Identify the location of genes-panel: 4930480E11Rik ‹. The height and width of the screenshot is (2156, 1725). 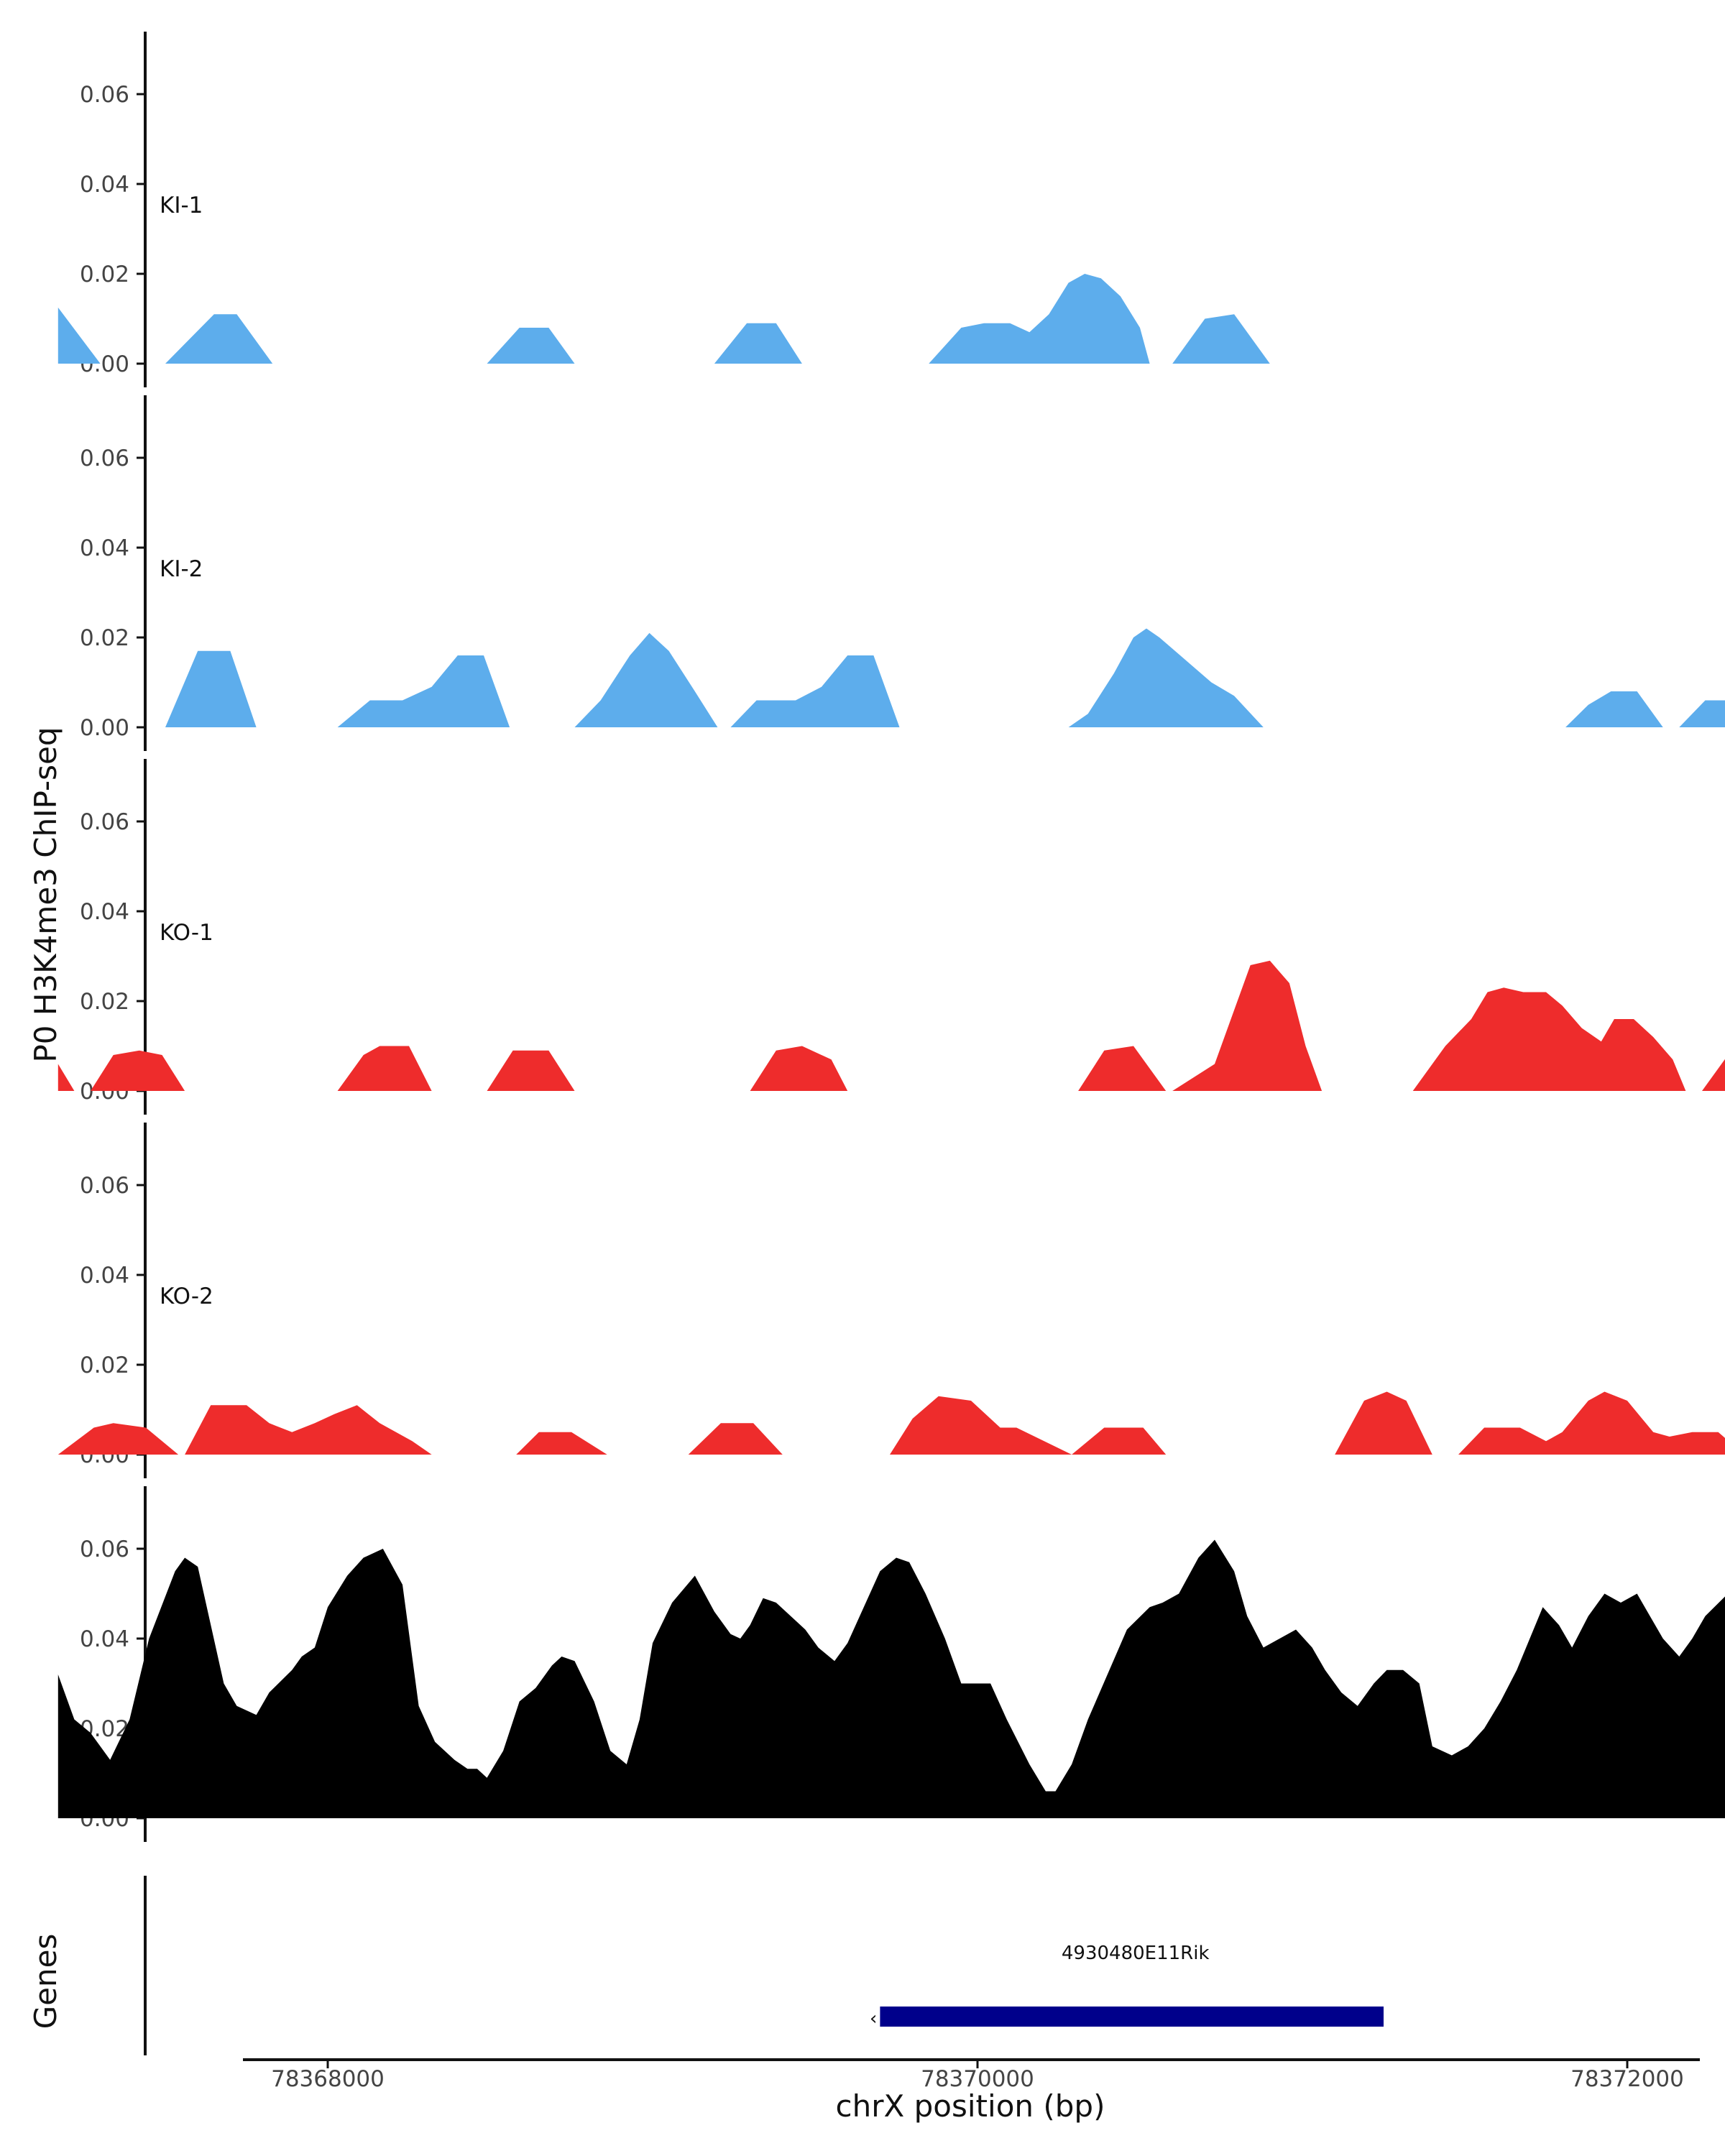
(764, 1965).